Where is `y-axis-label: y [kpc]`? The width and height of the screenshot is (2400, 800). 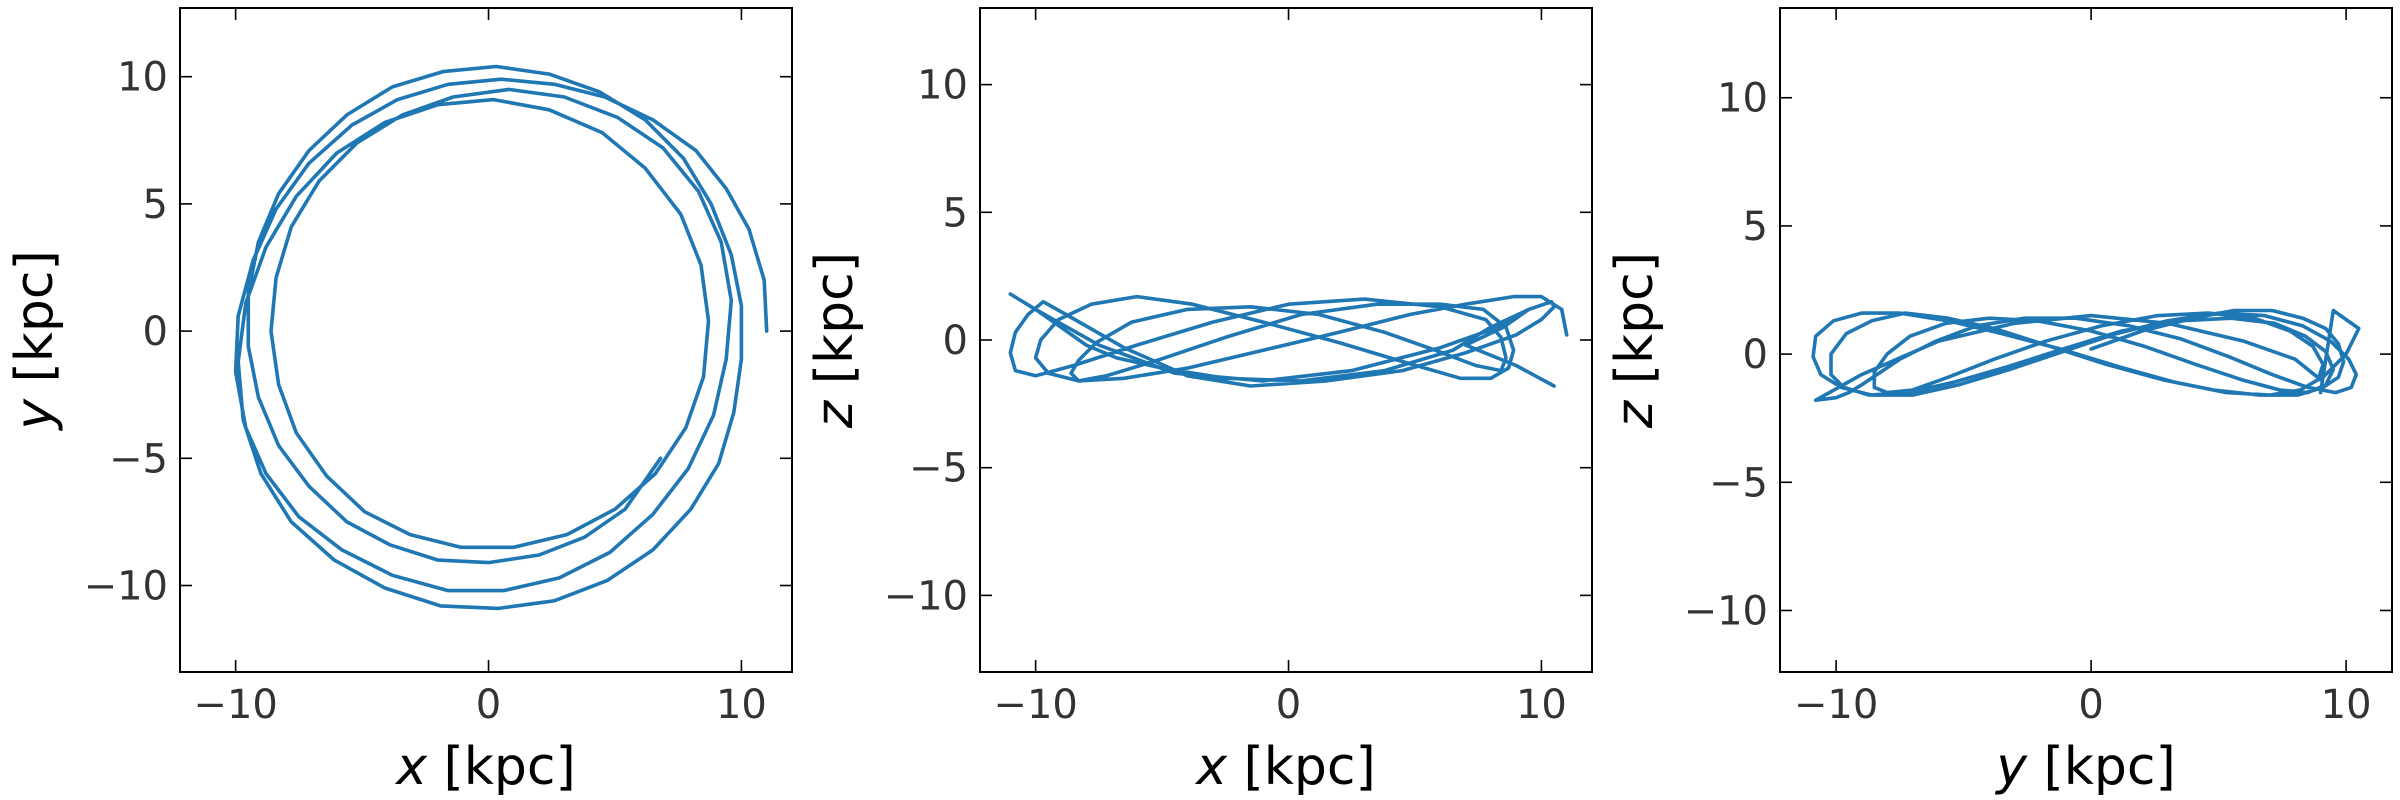 y-axis-label: y [kpc] is located at coordinates (35, 341).